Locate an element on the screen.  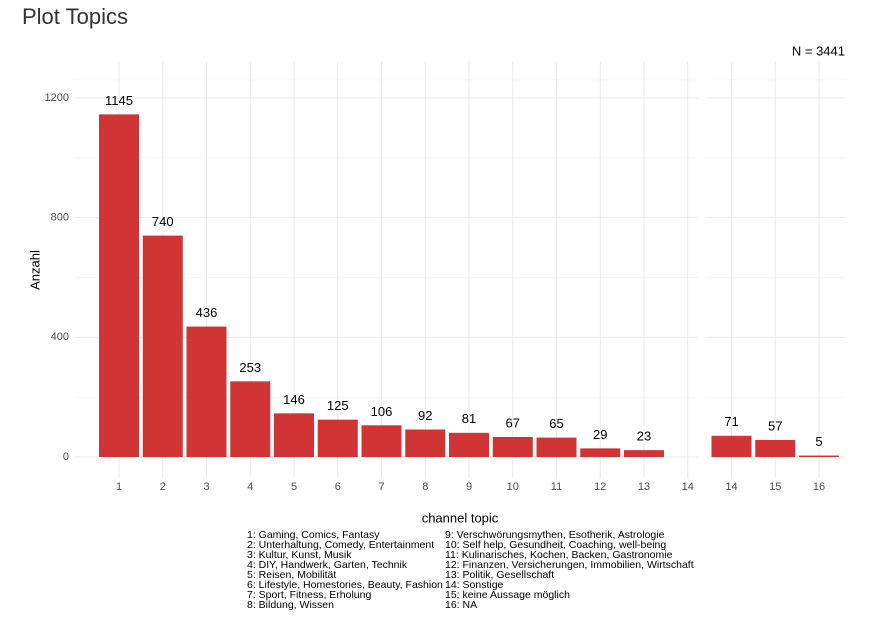
x-tick-label: 12 is located at coordinates (600, 487).